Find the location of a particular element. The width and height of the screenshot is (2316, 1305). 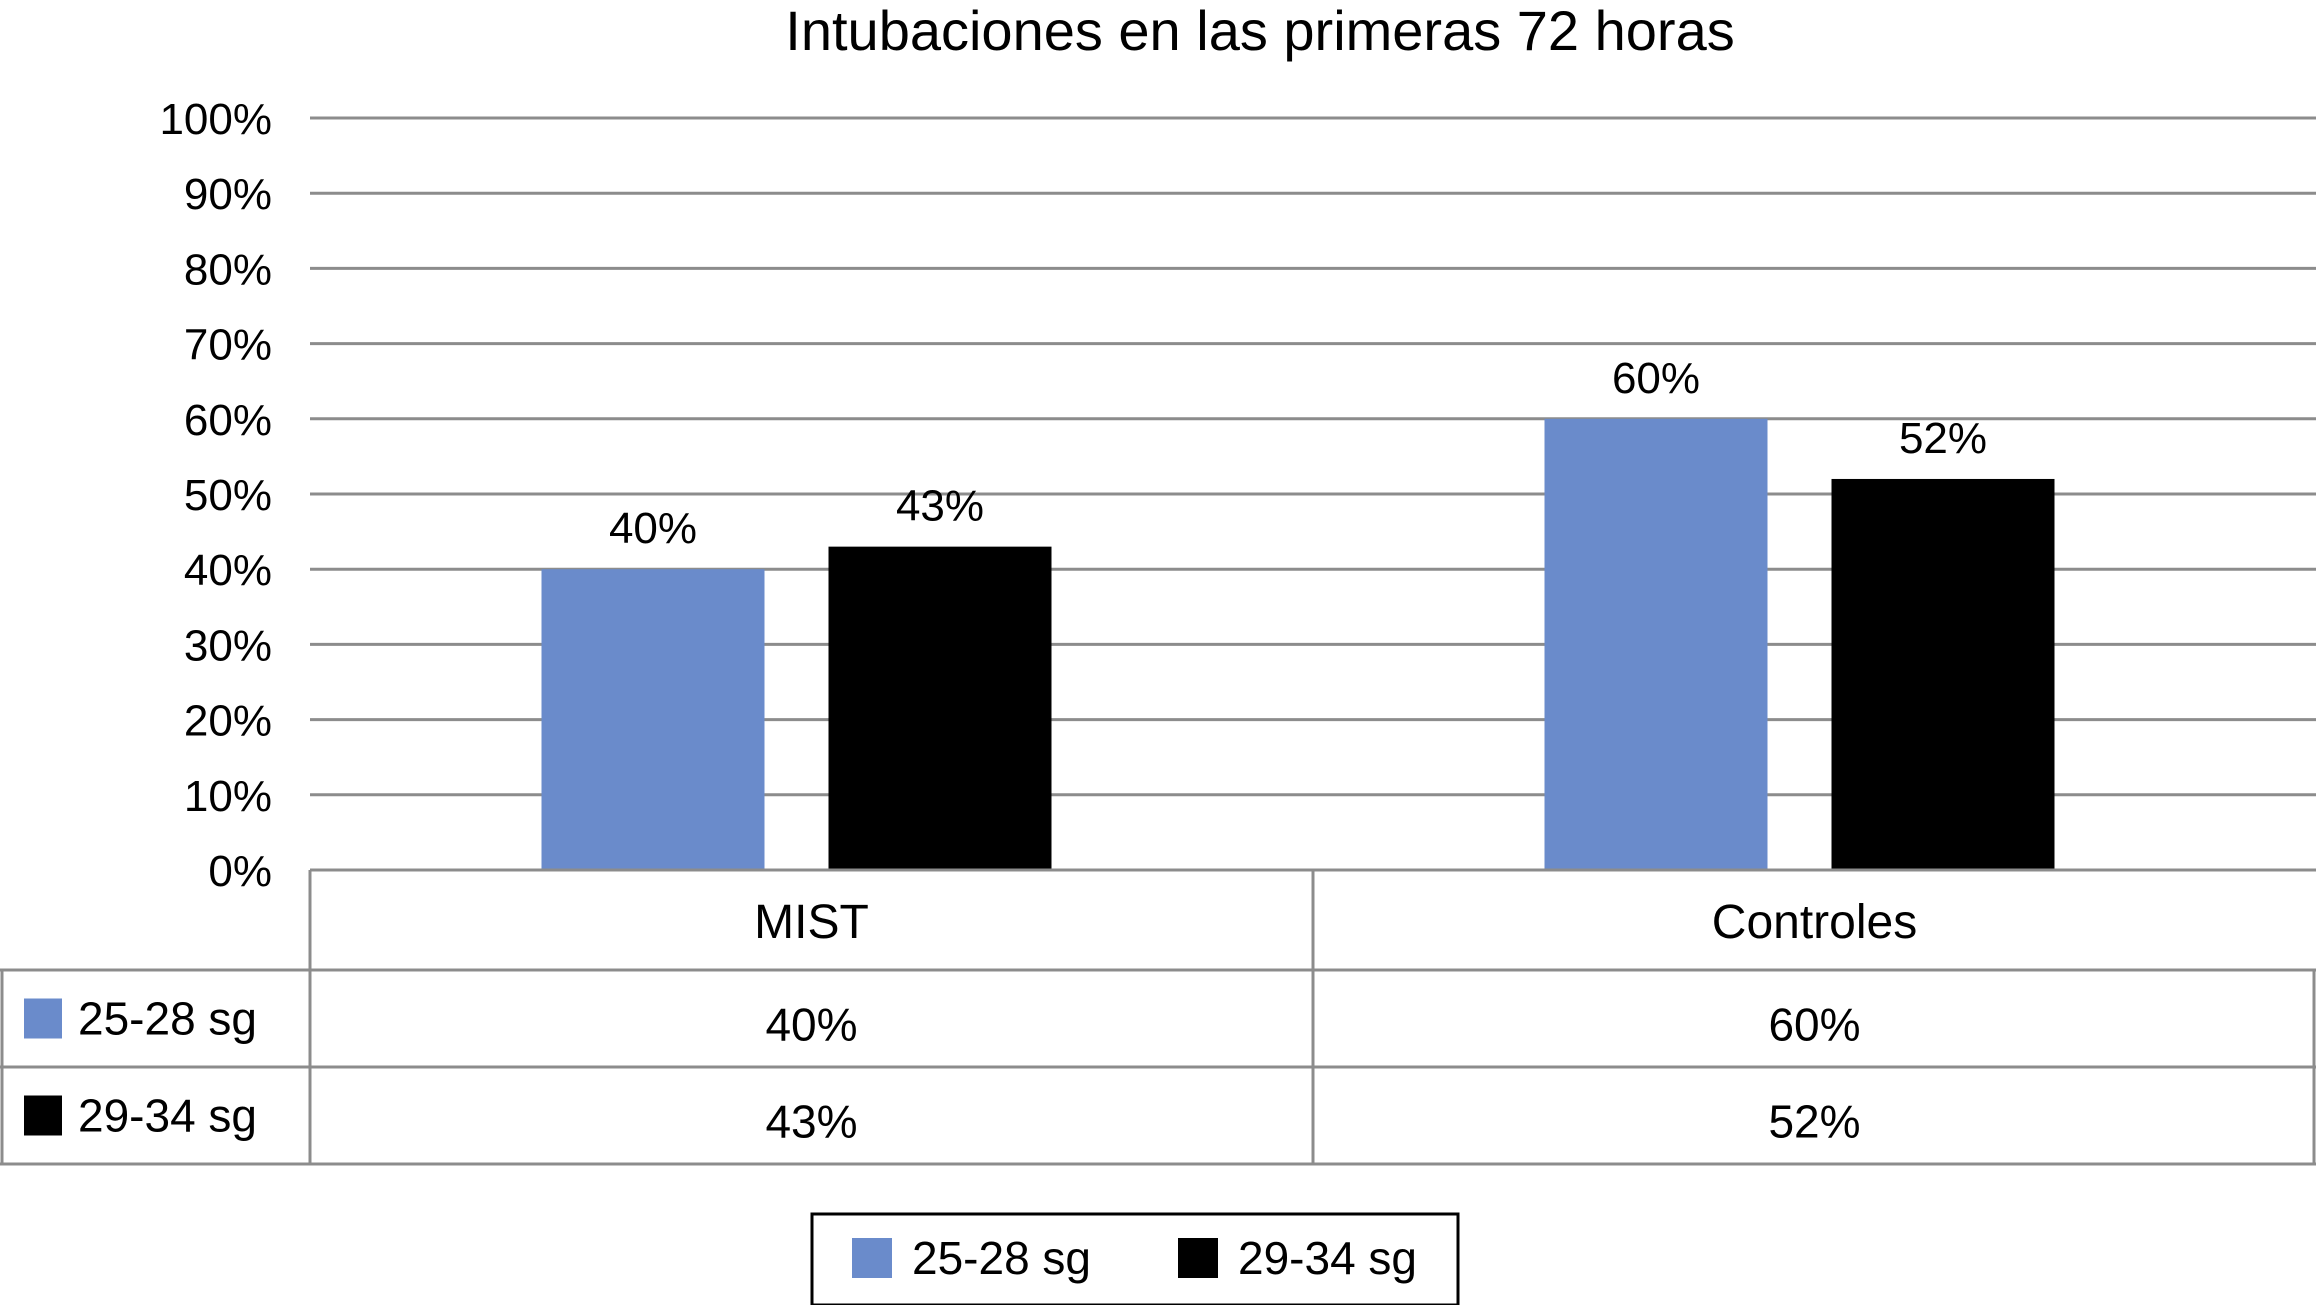

data-labels: 40% 43% 60% 52% is located at coordinates (1298, 453).